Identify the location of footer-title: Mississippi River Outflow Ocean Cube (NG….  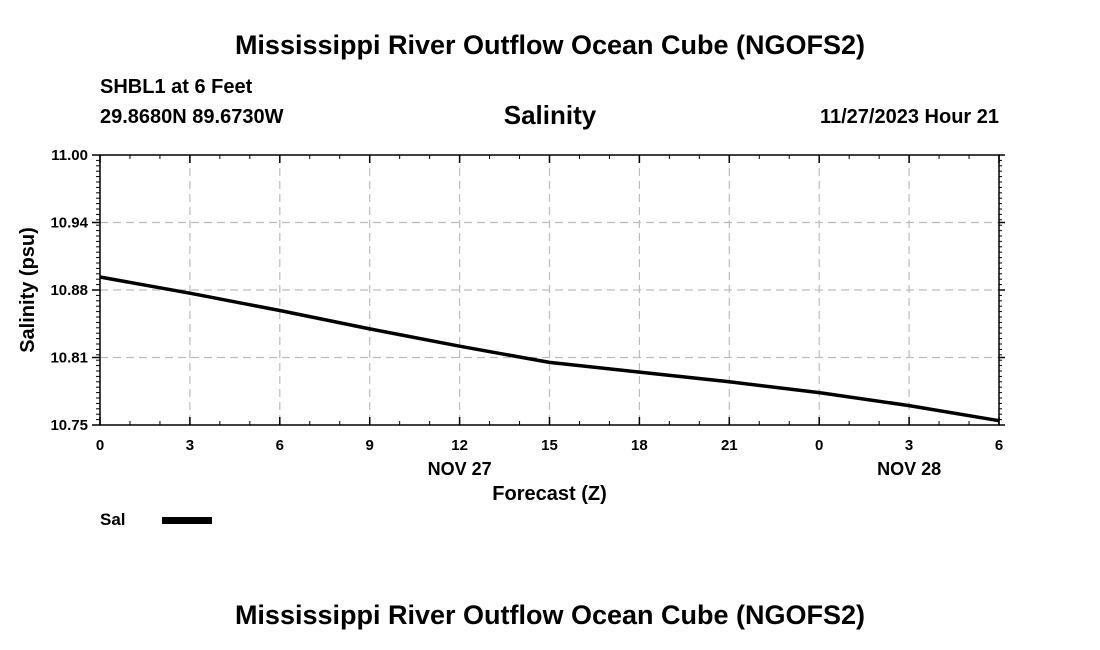
(550, 615).